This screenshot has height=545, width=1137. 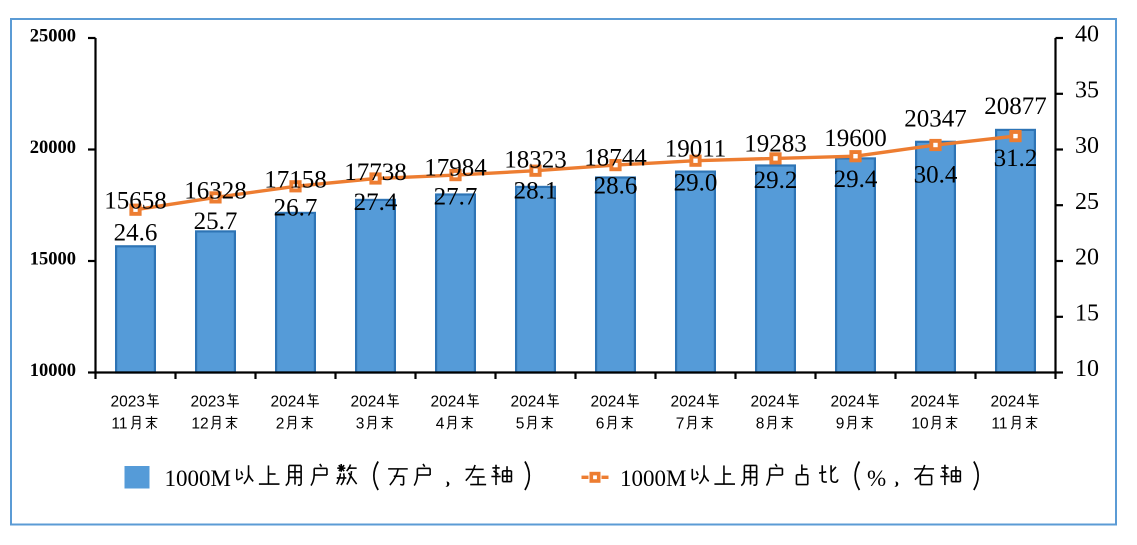 I want to click on svg-text: 20, so click(x=1087, y=258).